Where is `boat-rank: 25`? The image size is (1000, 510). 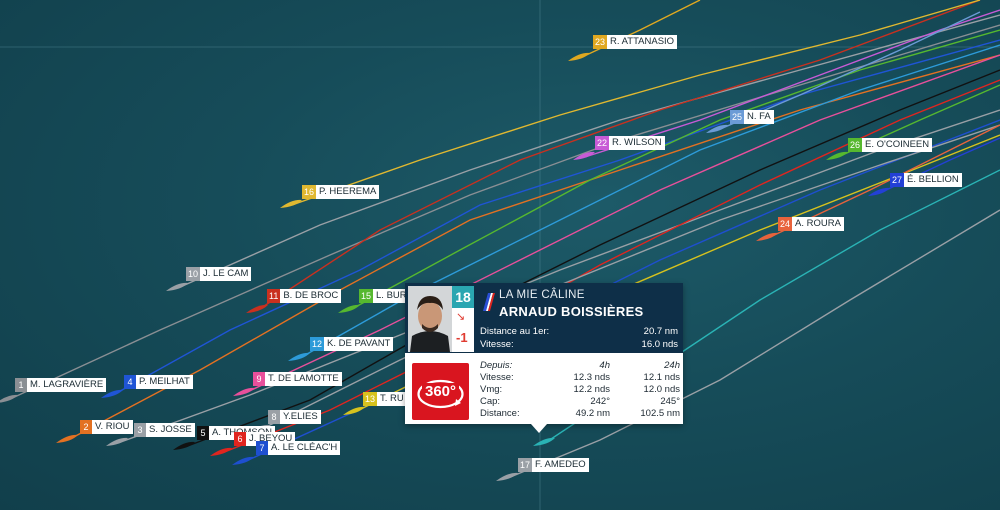 boat-rank: 25 is located at coordinates (737, 117).